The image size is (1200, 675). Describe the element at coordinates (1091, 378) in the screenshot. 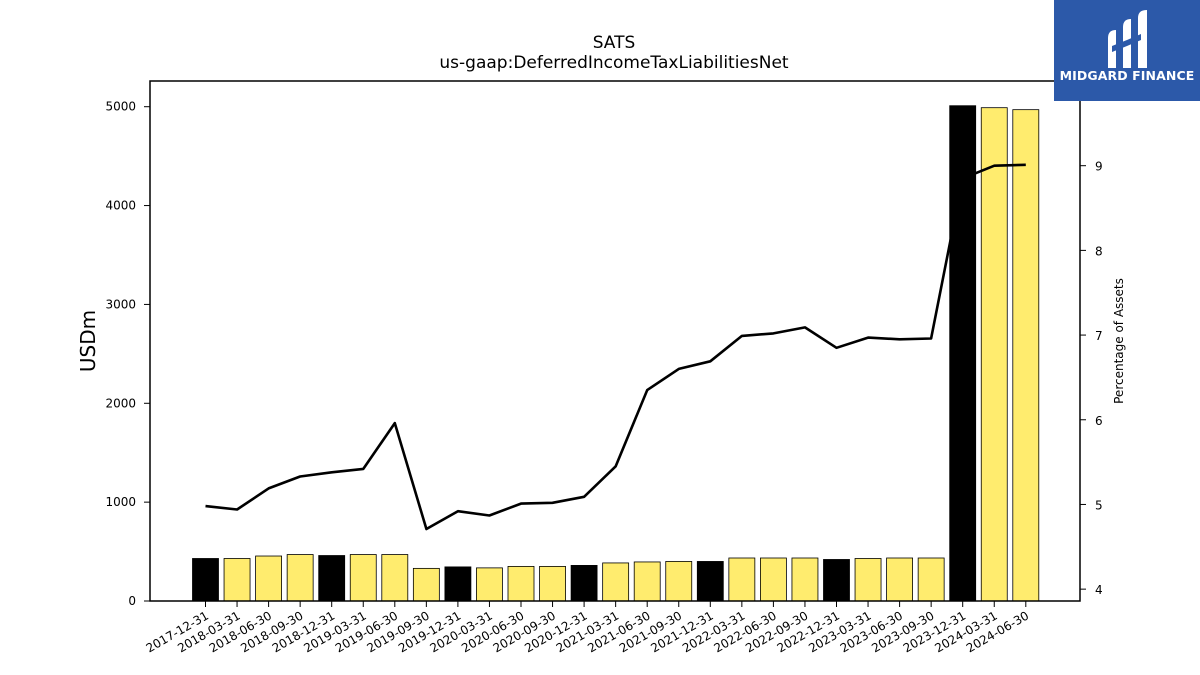

I see `right-axis: 4 5 6 7 8 9` at that location.